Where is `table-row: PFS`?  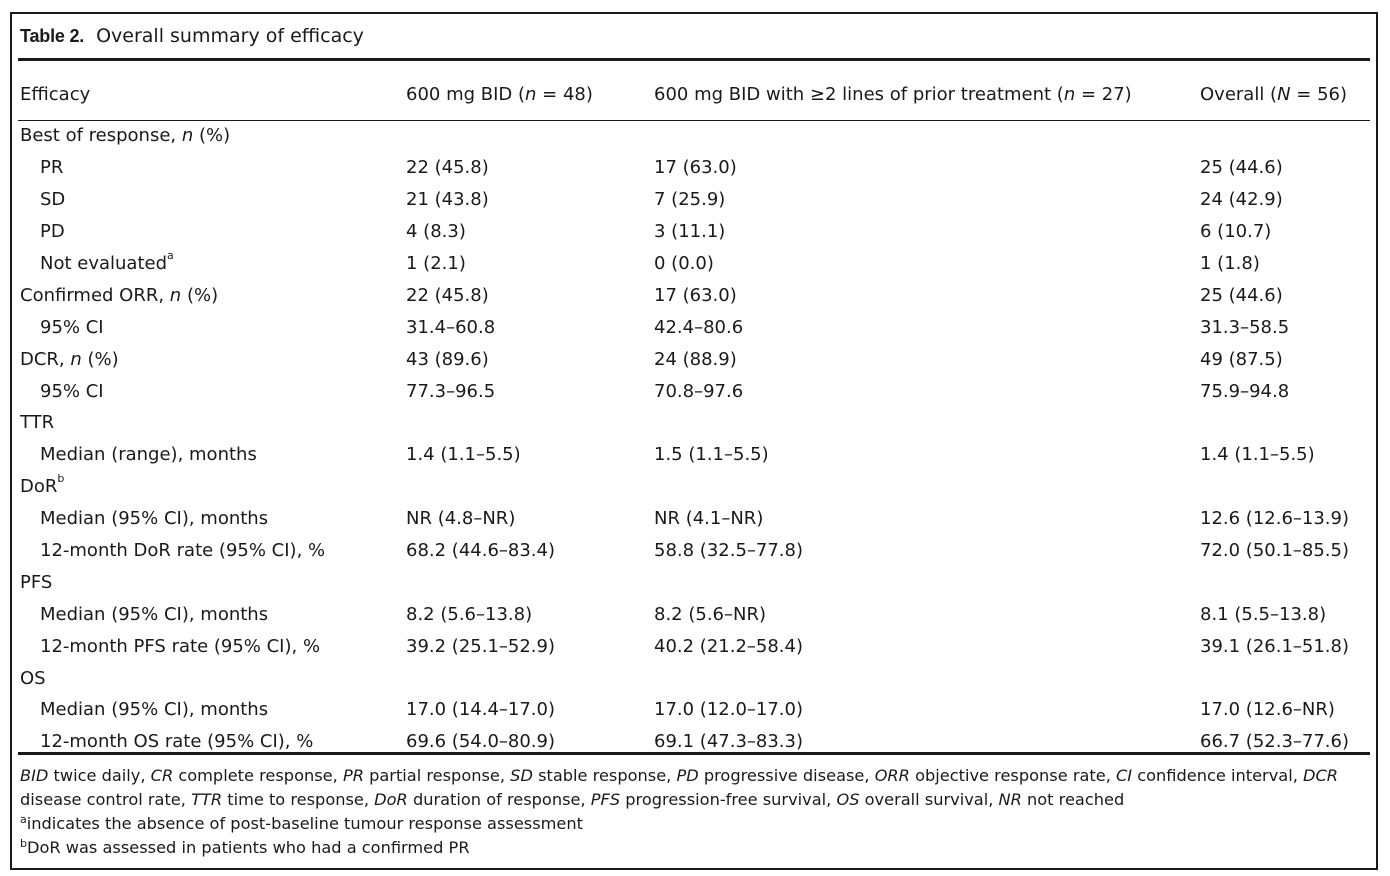
table-row: PFS is located at coordinates (695, 582).